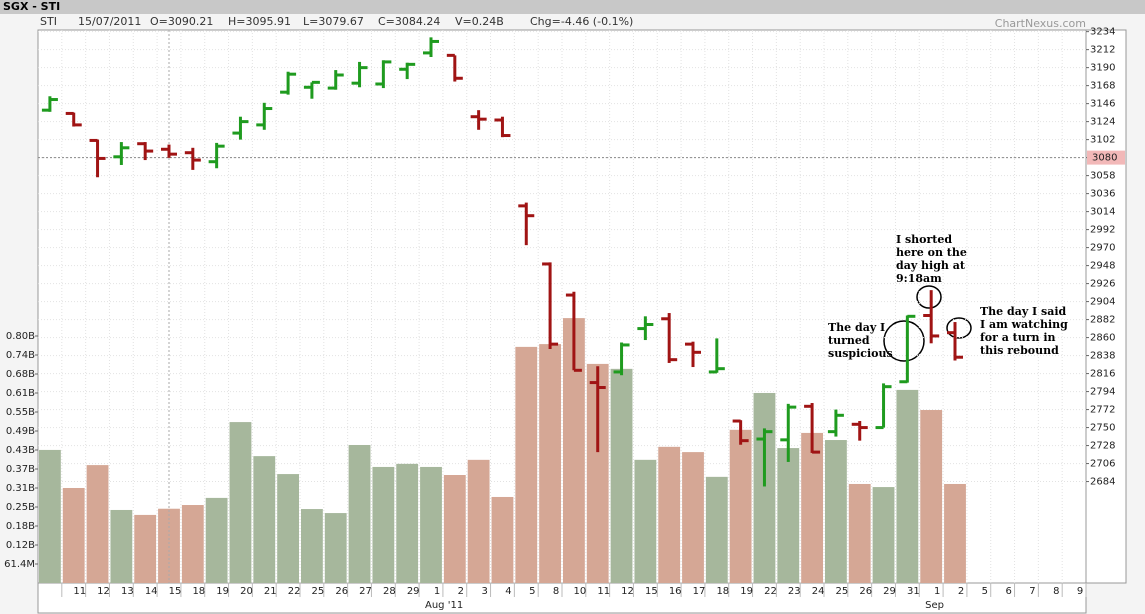 This screenshot has width=1145, height=614. What do you see at coordinates (1102, 338) in the screenshot?
I see `y-tick-label: 2860` at bounding box center [1102, 338].